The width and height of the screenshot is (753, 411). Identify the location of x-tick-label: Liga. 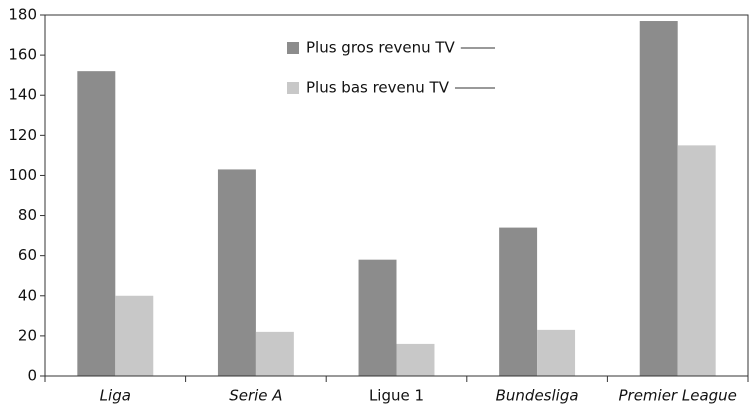
(115, 396).